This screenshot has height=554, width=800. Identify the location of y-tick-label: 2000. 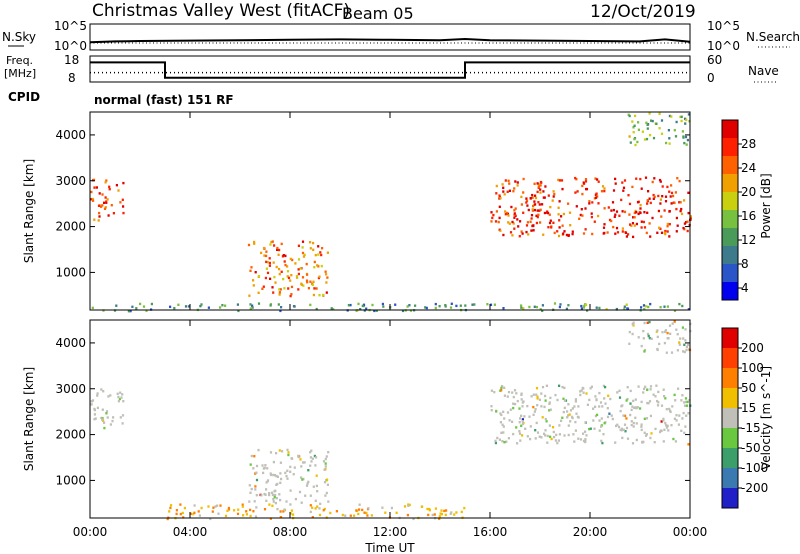
(70, 227).